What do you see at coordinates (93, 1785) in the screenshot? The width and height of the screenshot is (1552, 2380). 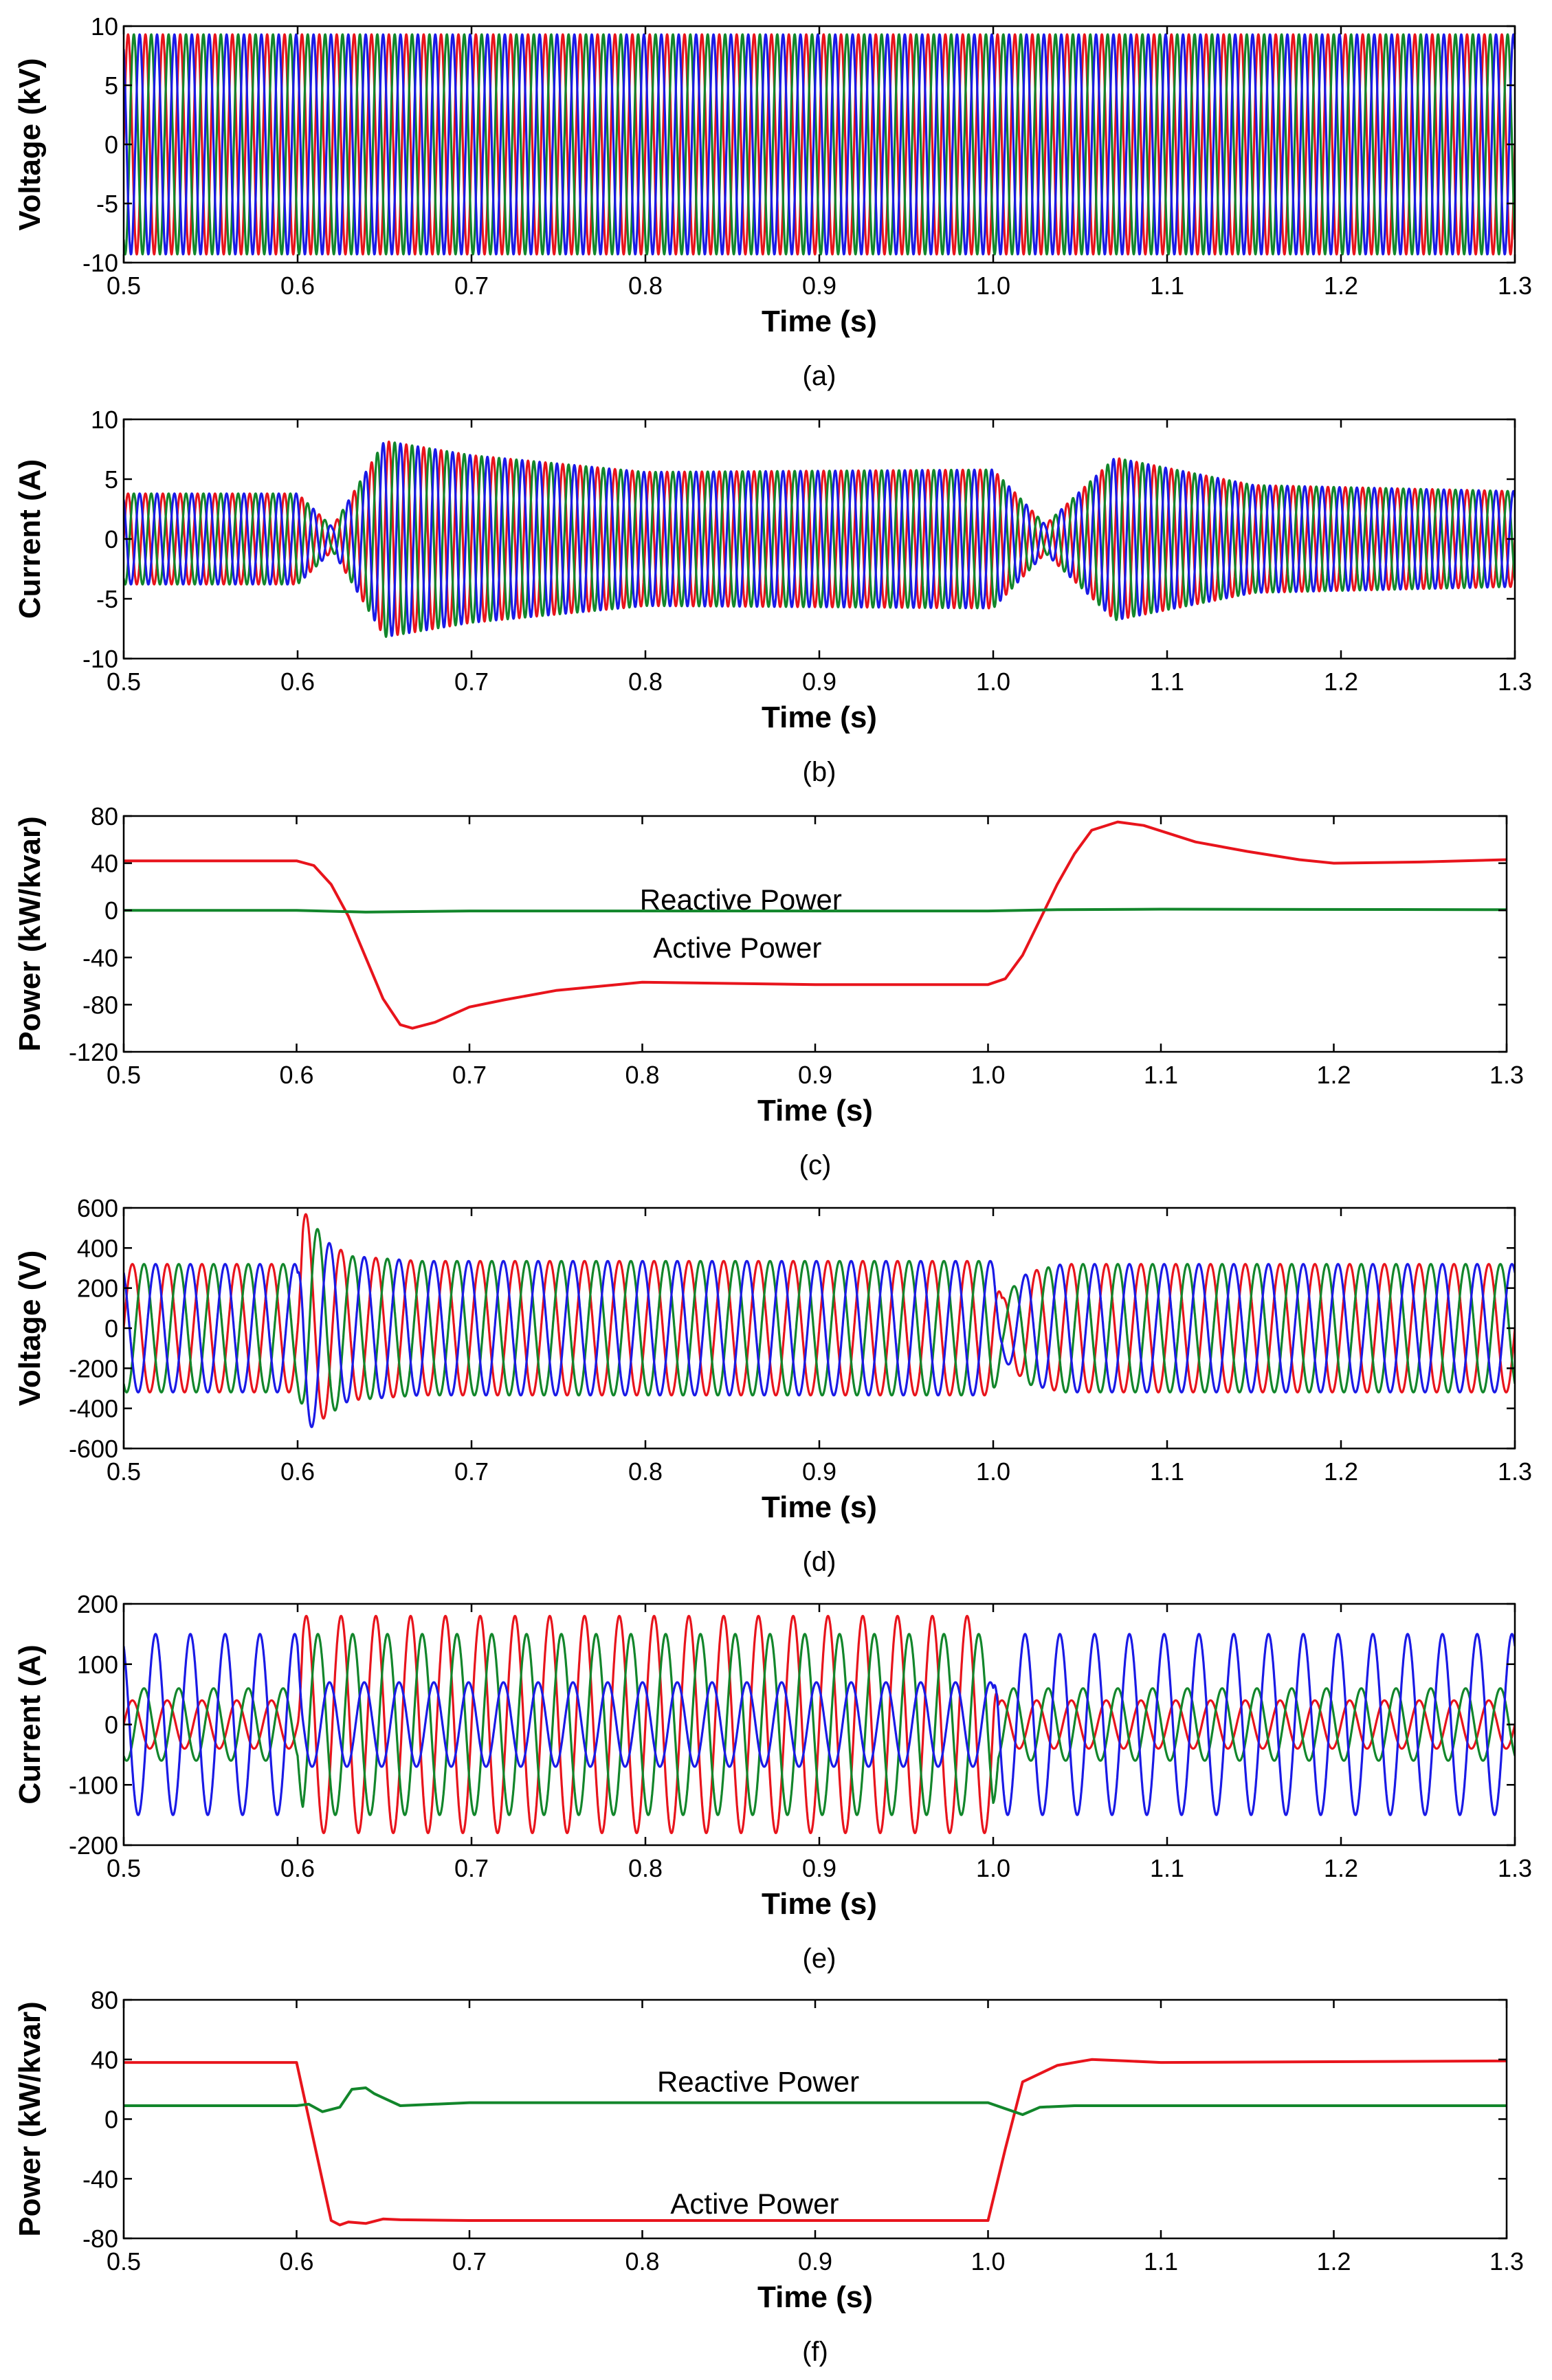 I see `y-tick-label: -100` at bounding box center [93, 1785].